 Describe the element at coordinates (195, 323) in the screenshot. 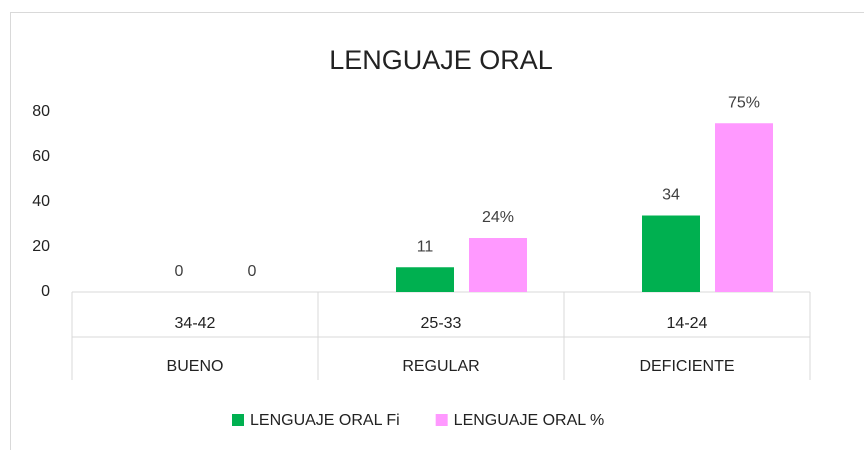

I see `x-tick-label: 34-42` at that location.